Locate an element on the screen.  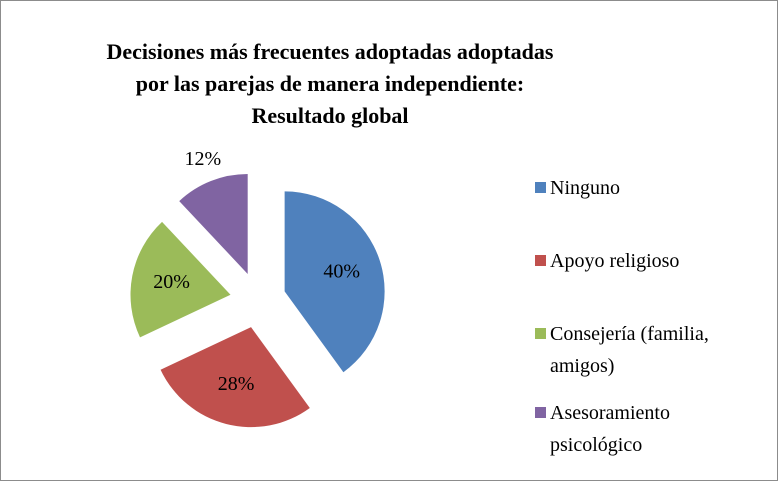
legend-item: Apoyo religioso is located at coordinates (635, 261).